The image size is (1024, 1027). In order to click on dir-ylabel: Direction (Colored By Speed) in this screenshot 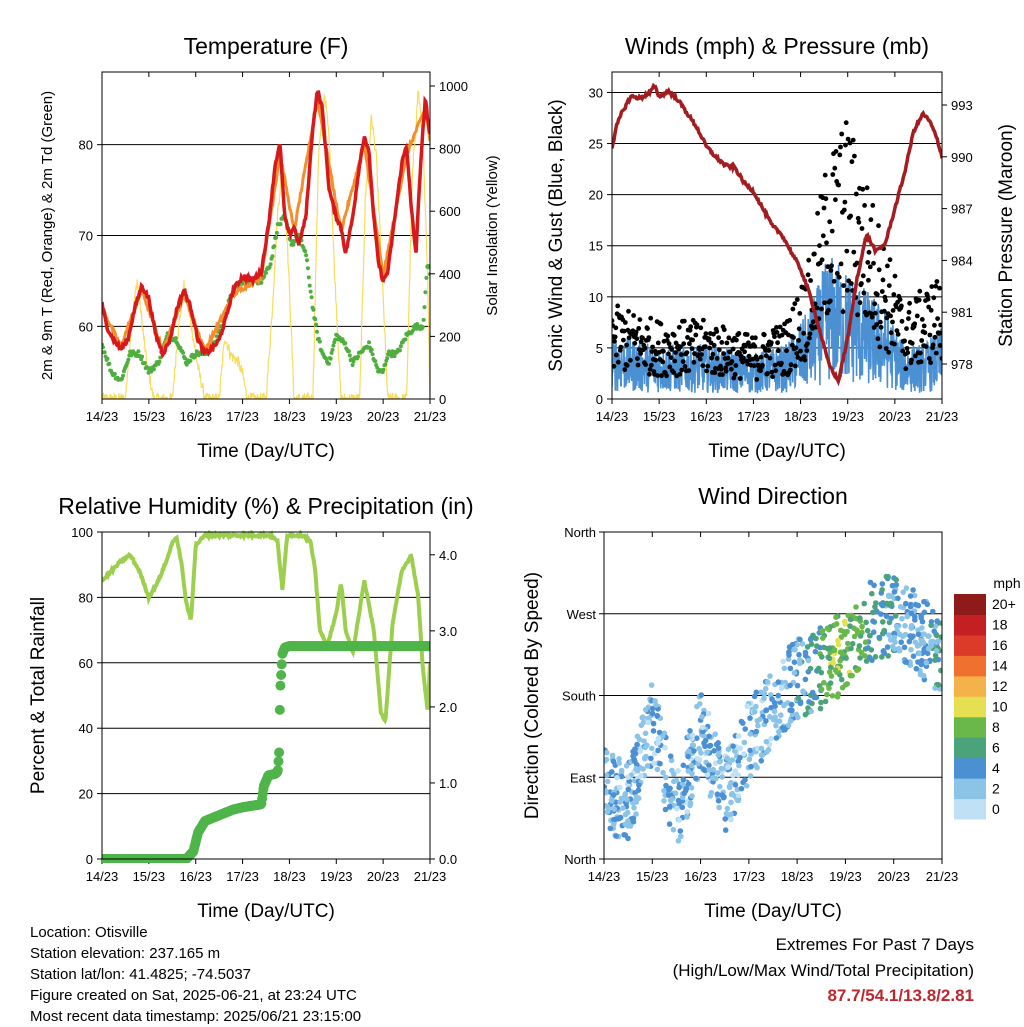, I will do `click(532, 695)`.